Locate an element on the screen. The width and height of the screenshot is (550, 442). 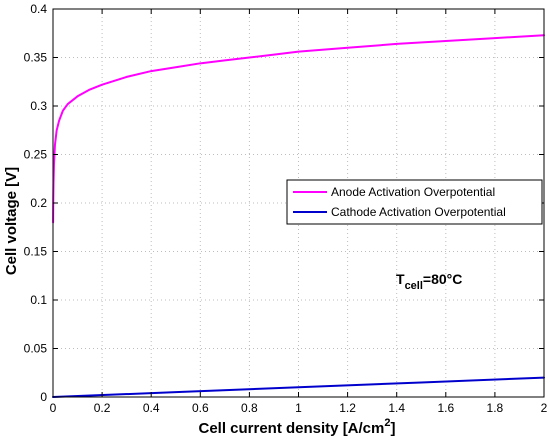
legend-label-cathode: Cathode Activation Overpotential is located at coordinates (418, 212).